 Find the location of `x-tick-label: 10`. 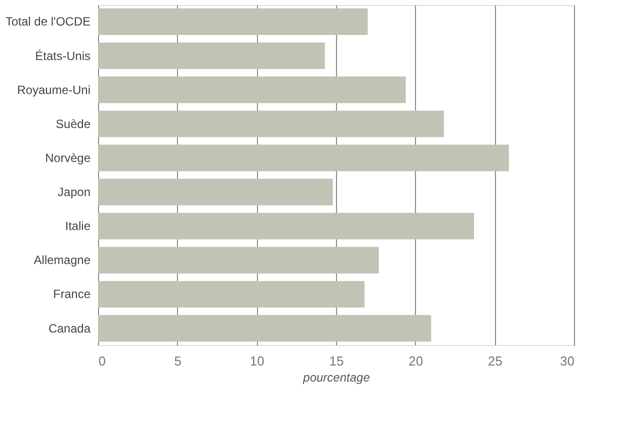

x-tick-label: 10 is located at coordinates (257, 361).